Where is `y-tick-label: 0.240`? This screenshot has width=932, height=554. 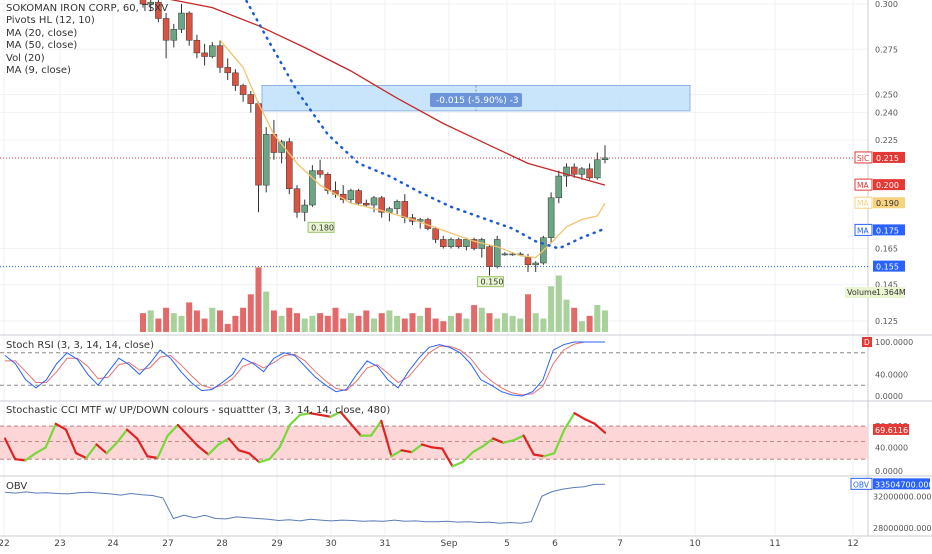
y-tick-label: 0.240 is located at coordinates (886, 113).